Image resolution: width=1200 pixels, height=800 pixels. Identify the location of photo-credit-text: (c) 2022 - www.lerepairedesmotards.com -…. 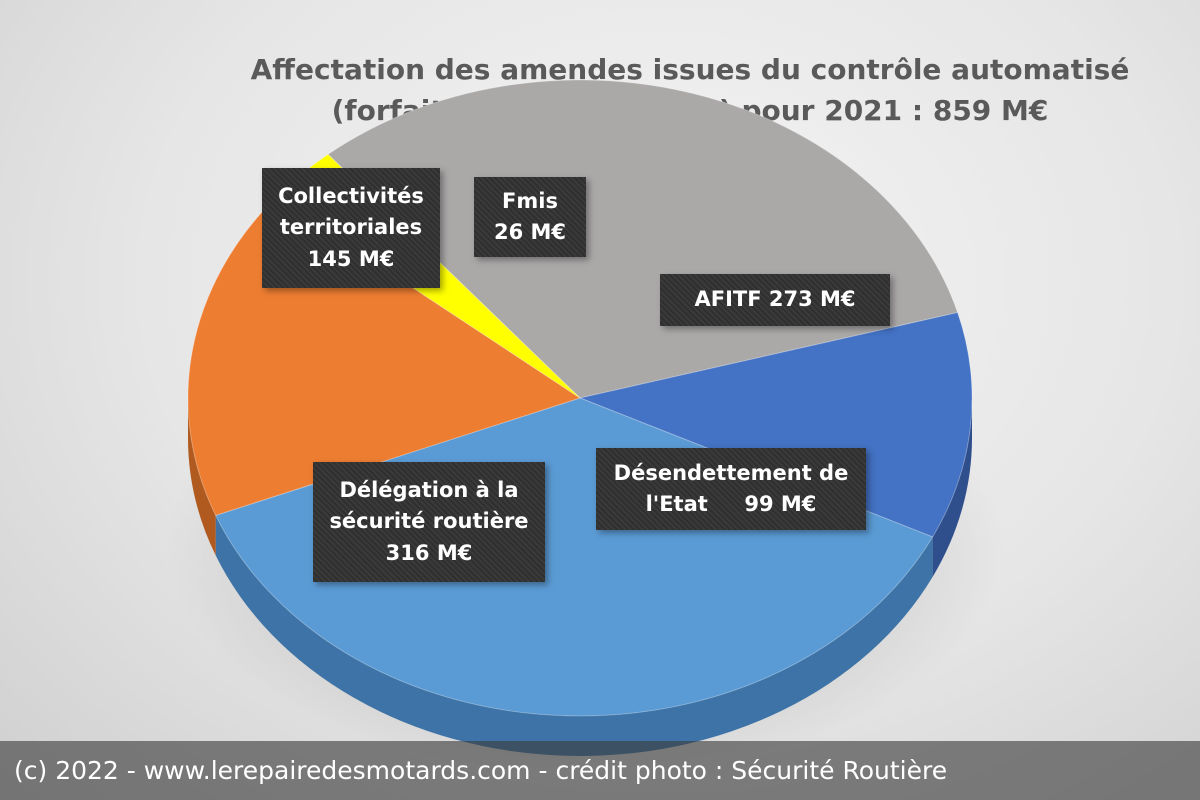
(481, 770).